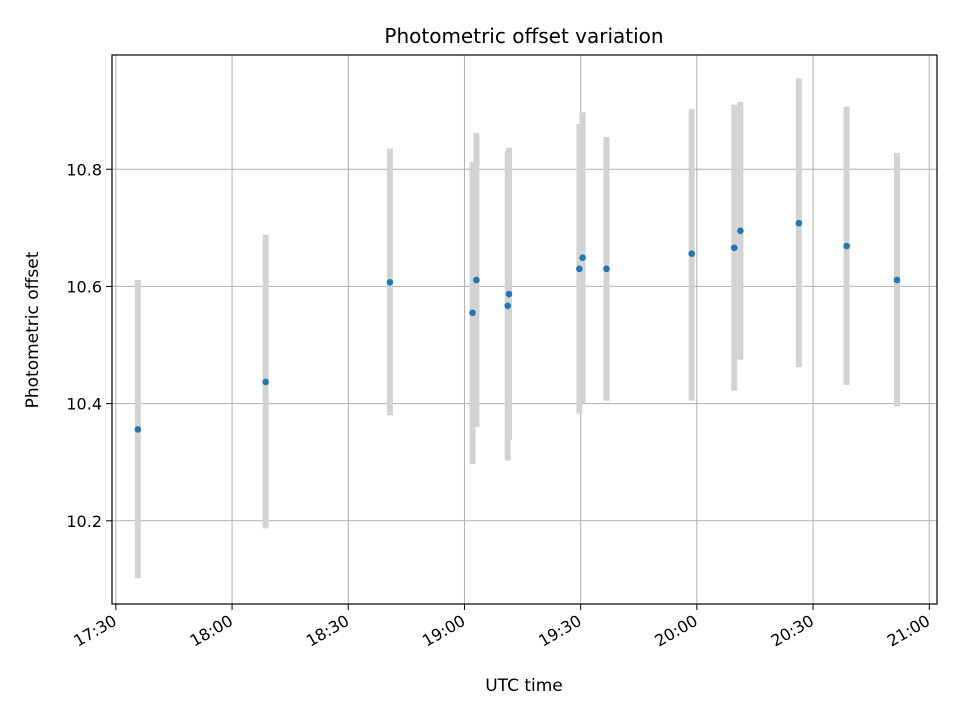  I want to click on y-tick-label: 10.4, so click(84, 404).